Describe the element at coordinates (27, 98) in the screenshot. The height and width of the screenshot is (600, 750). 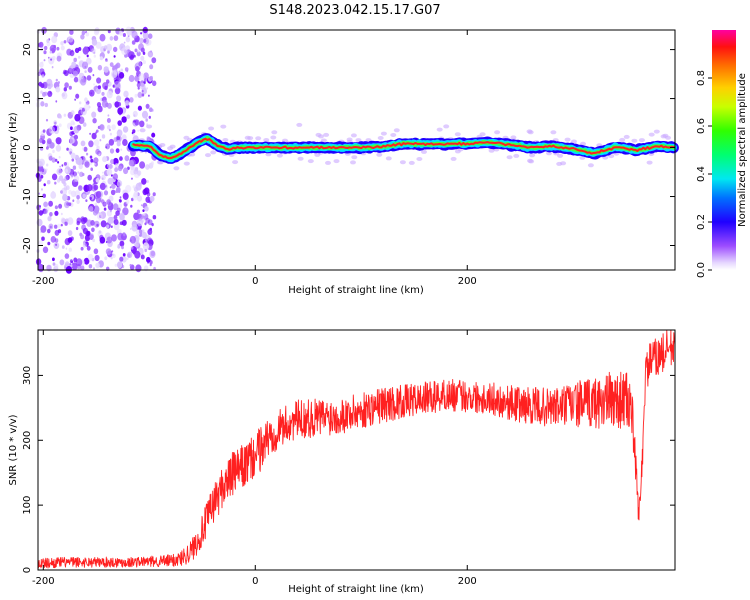
I see `spectrogram-y-tick-label: 10` at that location.